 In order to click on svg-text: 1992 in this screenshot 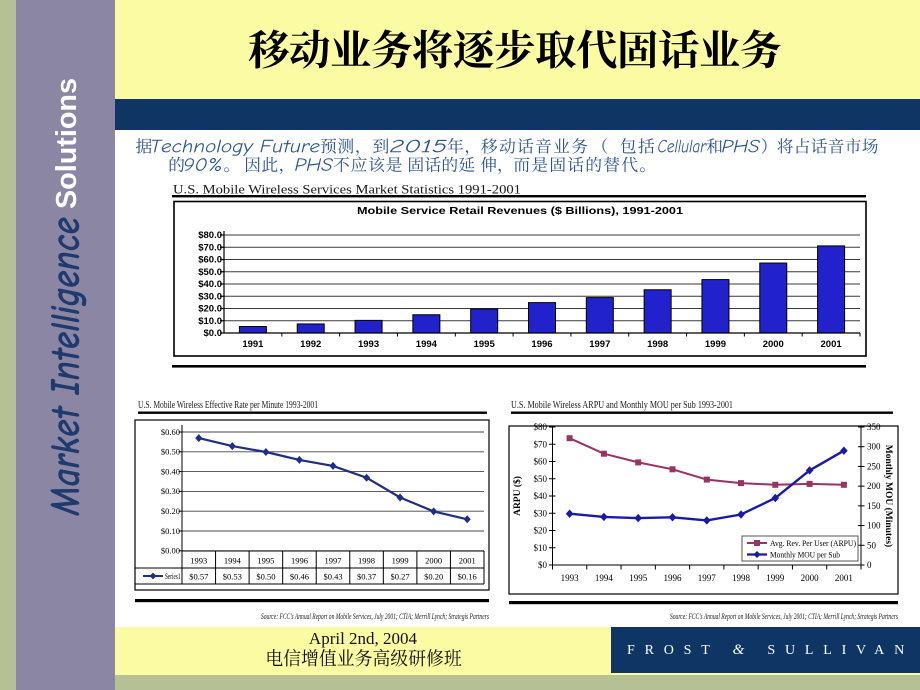, I will do `click(310, 344)`.